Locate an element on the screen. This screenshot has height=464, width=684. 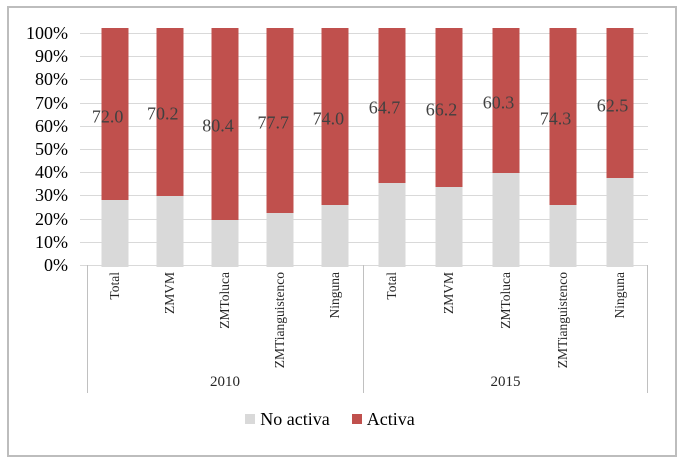
y-tick-label: 60% is located at coordinates (51, 126).